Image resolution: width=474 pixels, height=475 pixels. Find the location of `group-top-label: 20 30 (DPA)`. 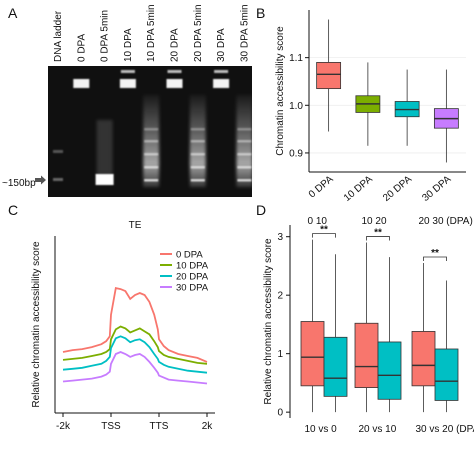

group-top-label: 20 30 (DPA) is located at coordinates (446, 221).